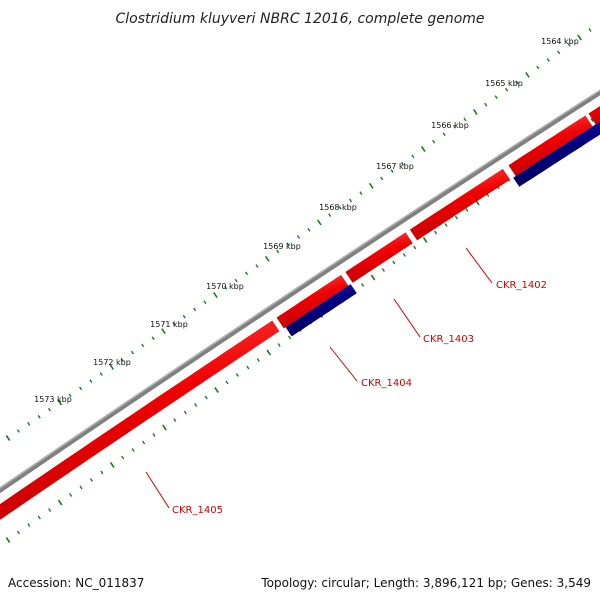  What do you see at coordinates (76, 583) in the screenshot?
I see `accession-text: Accession: NC_011837` at bounding box center [76, 583].